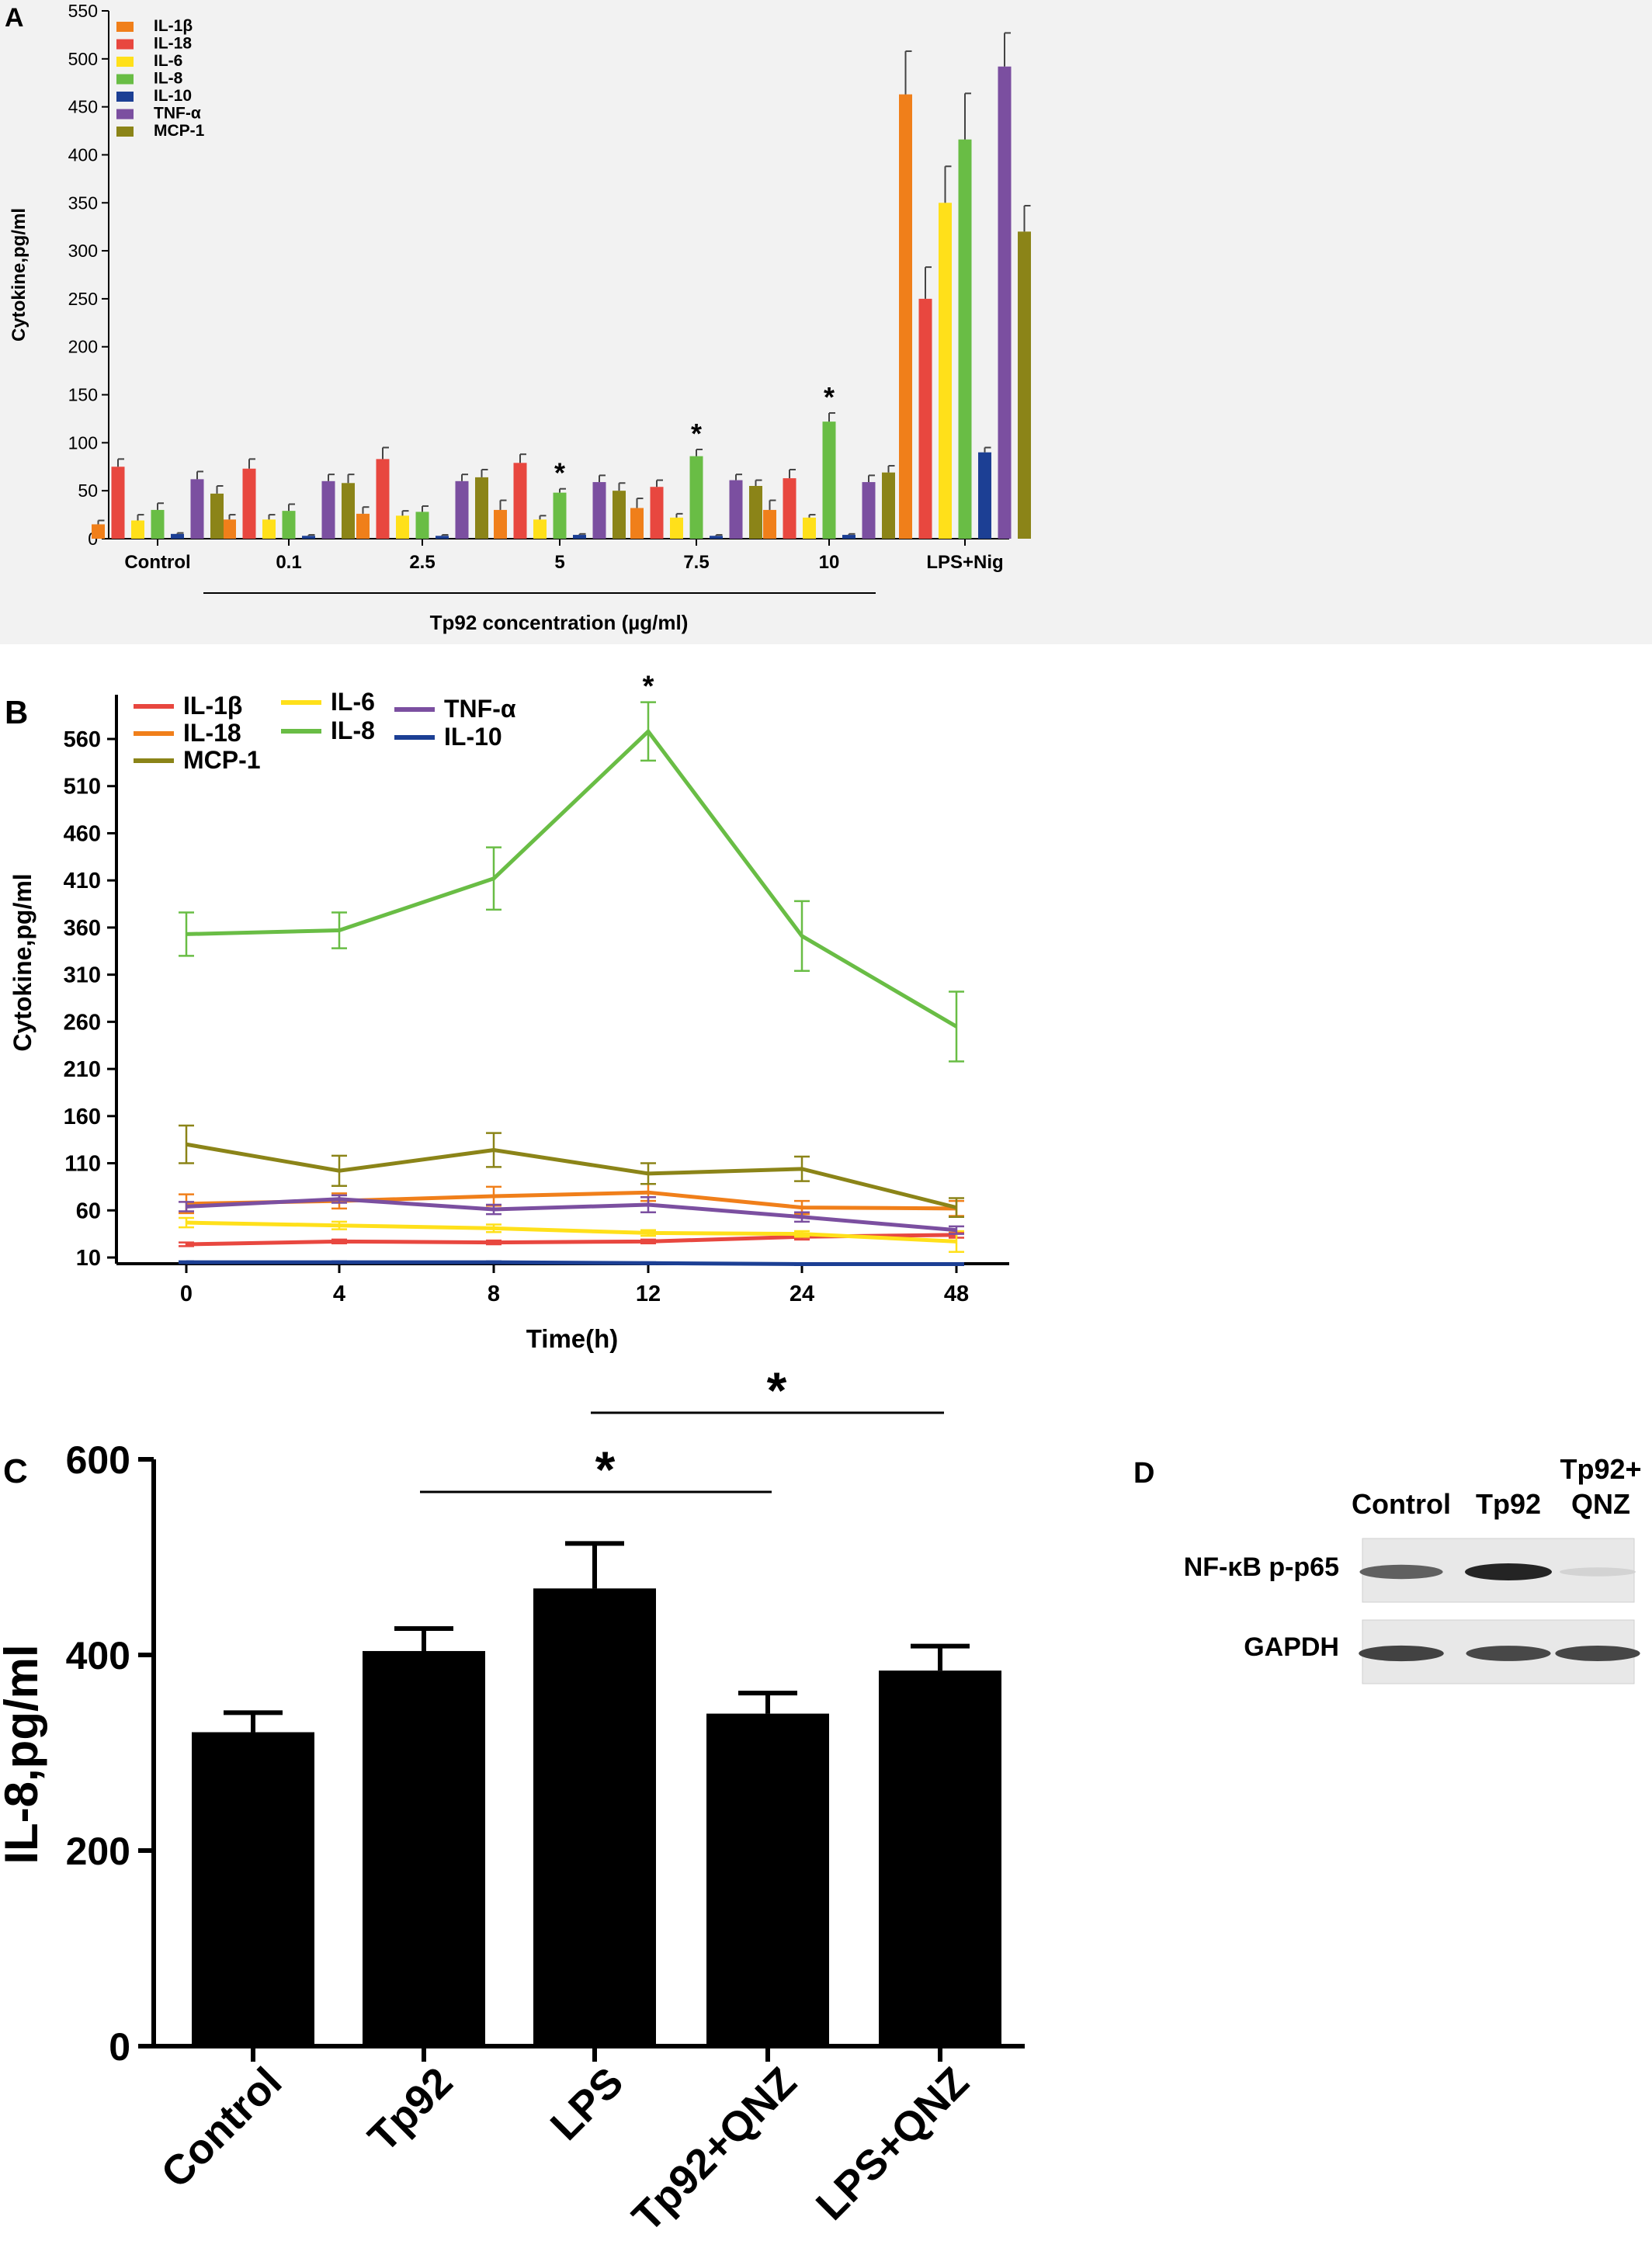 Image resolution: width=1652 pixels, height=2241 pixels. I want to click on legend-label-il-18: IL-18, so click(212, 733).